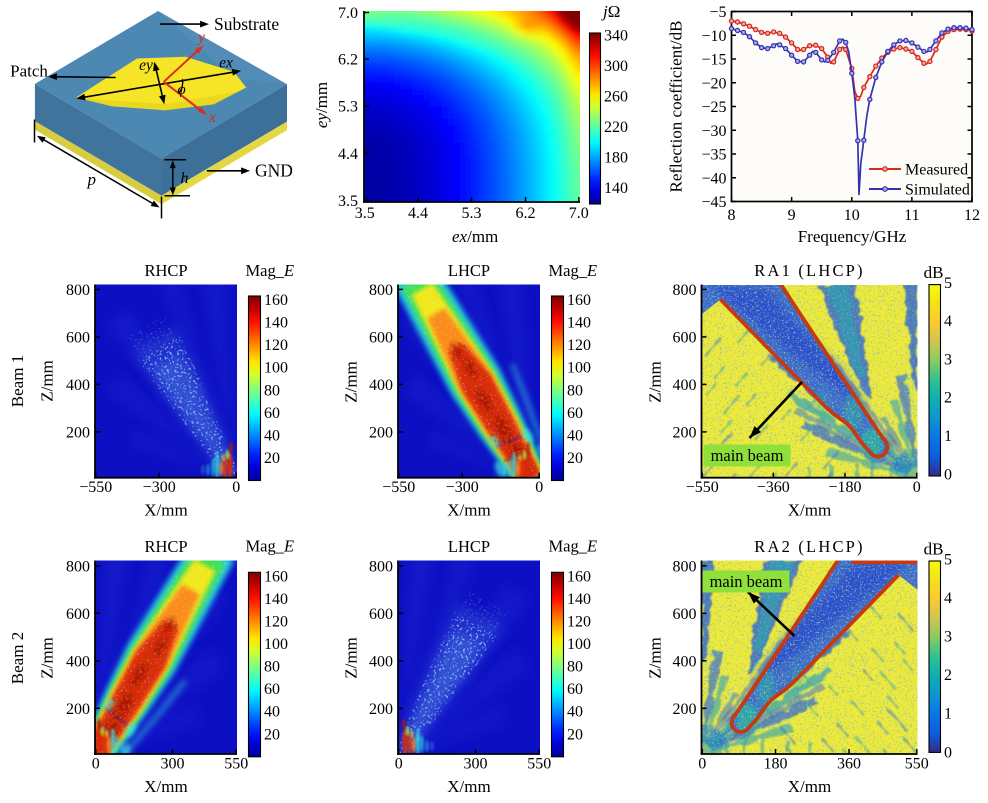  What do you see at coordinates (717, 12) in the screenshot?
I see `svg-text: −5` at bounding box center [717, 12].